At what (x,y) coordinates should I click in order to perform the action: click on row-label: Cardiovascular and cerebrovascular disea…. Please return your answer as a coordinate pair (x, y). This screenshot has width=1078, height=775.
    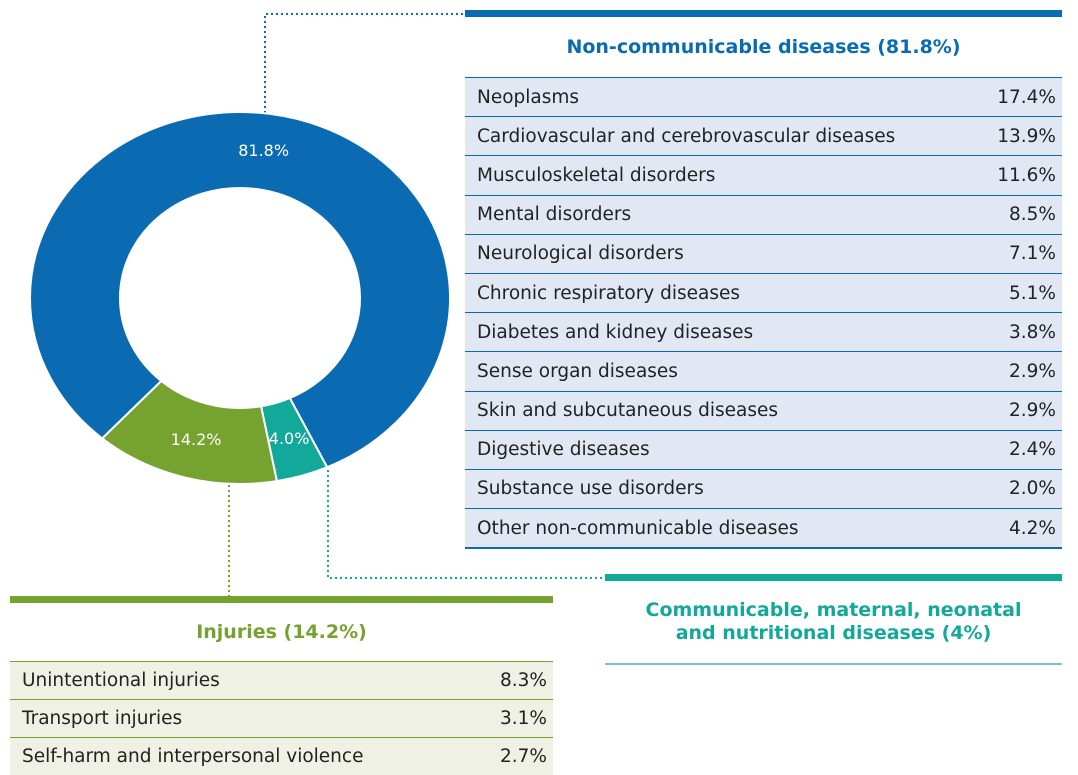
    Looking at the image, I should click on (686, 136).